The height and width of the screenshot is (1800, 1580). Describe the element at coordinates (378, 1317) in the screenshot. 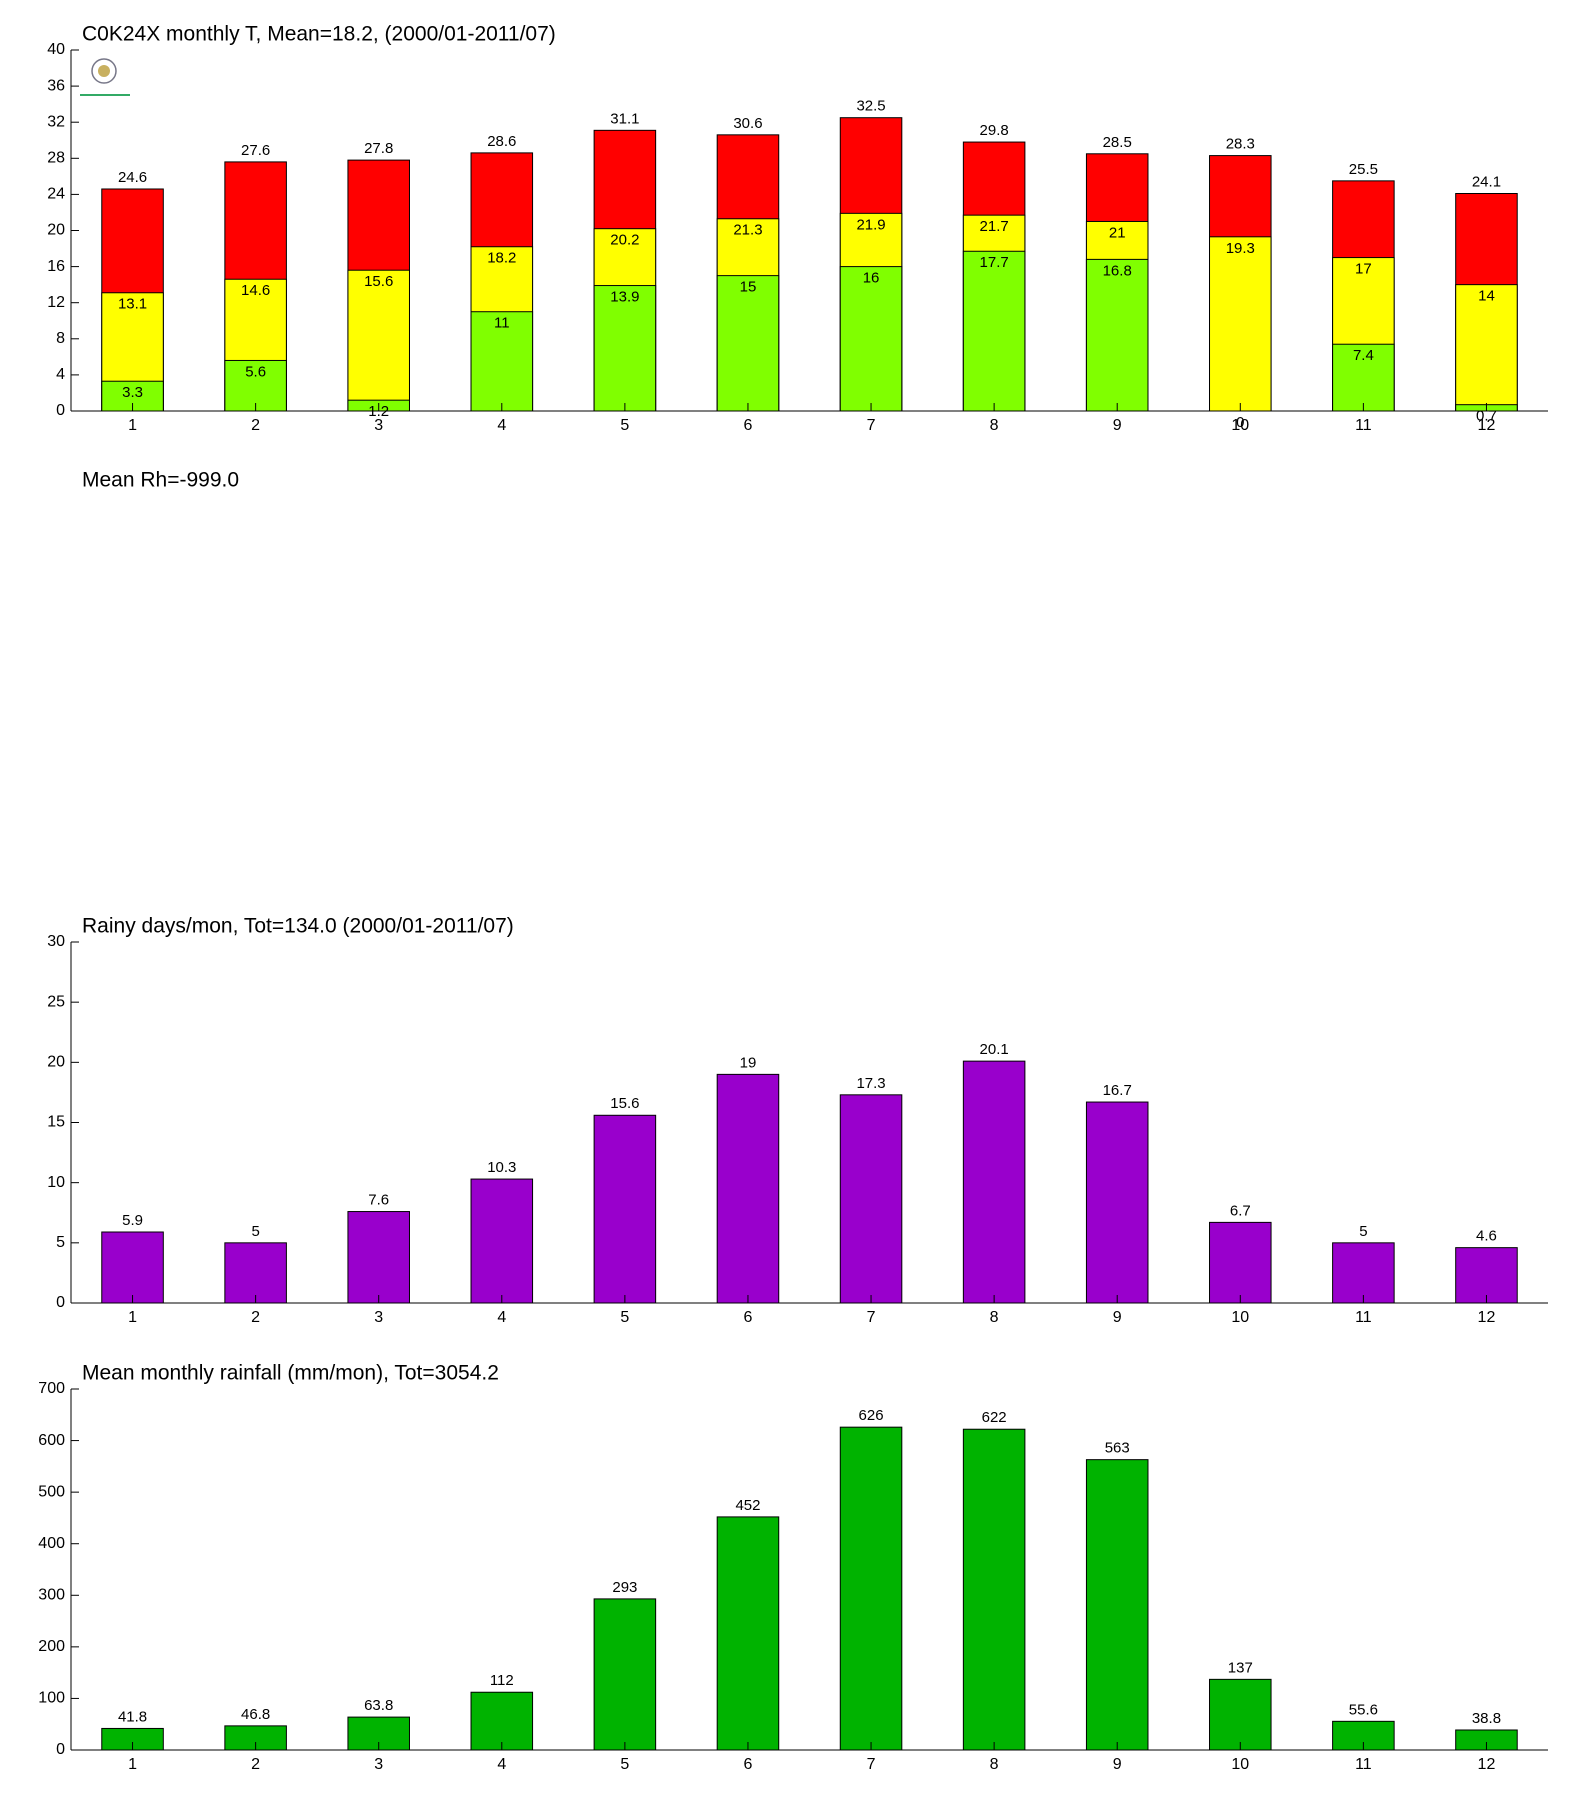

I see `x-tick-label: 3` at that location.